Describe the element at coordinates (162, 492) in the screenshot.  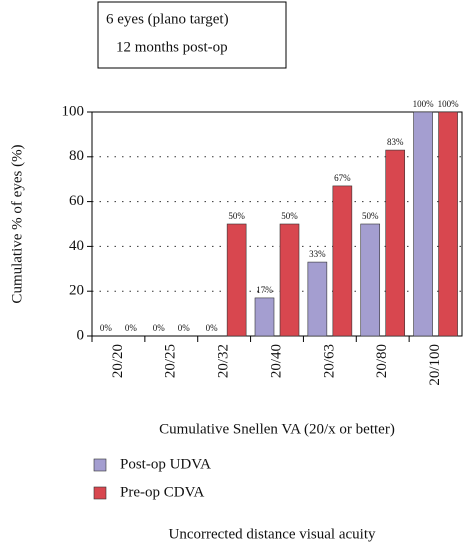
I see `legend-label: Pre-op CDVA` at that location.